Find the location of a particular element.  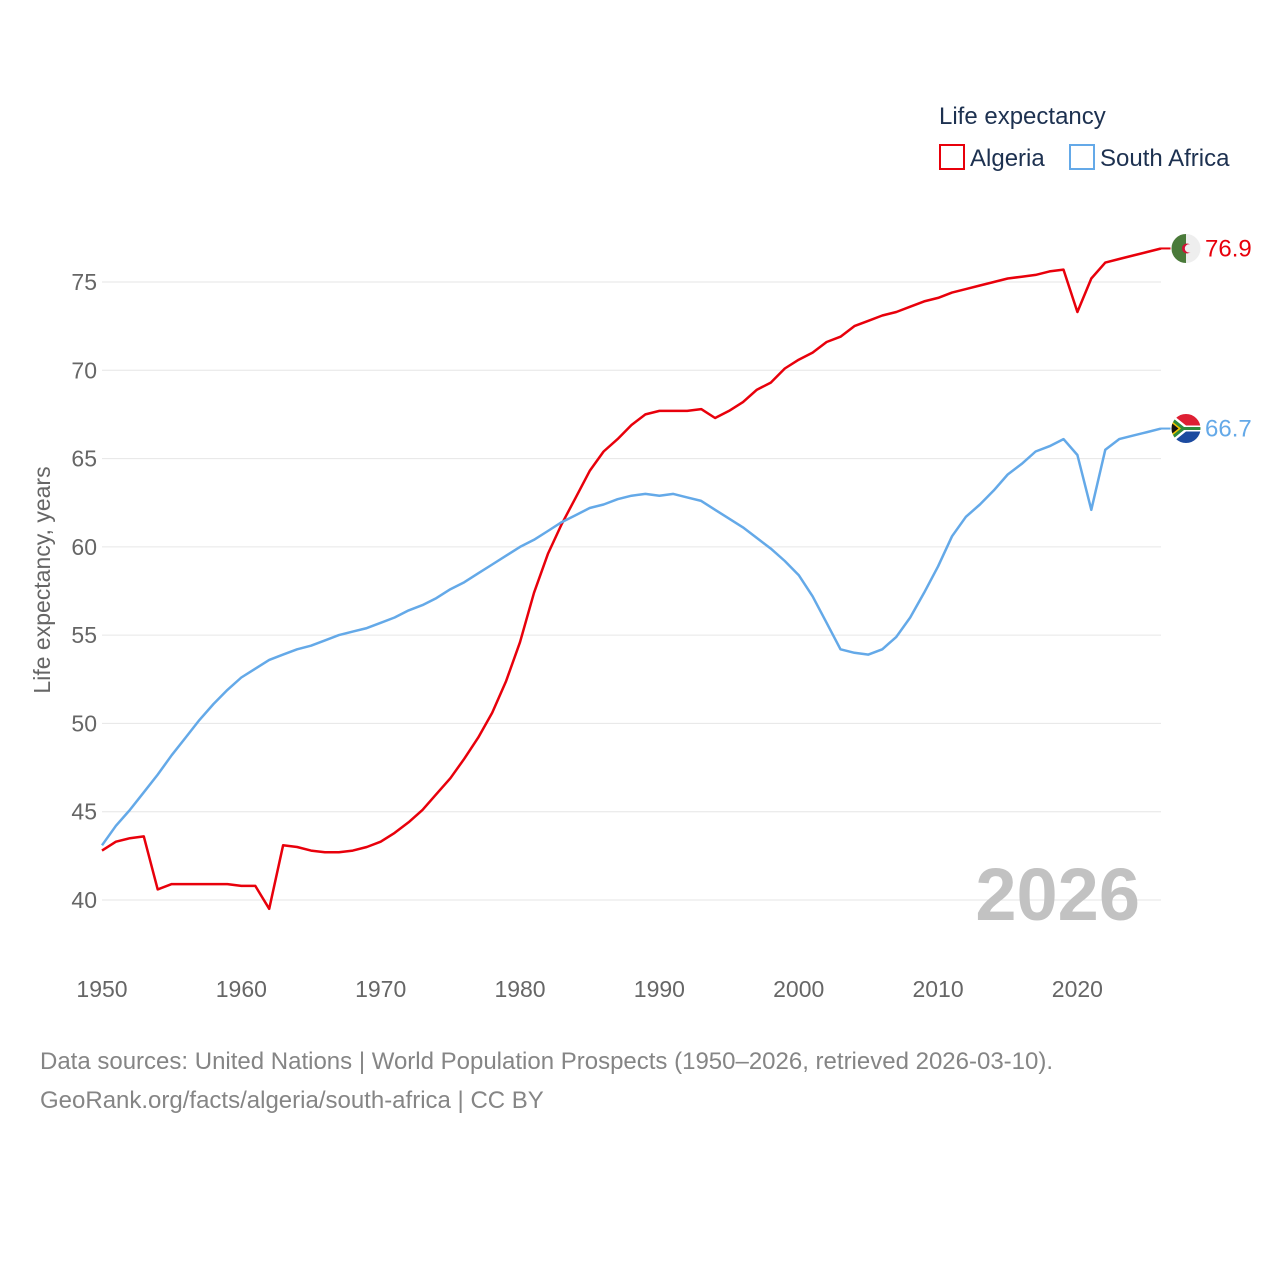

y-tick-label: 50 is located at coordinates (84, 723).